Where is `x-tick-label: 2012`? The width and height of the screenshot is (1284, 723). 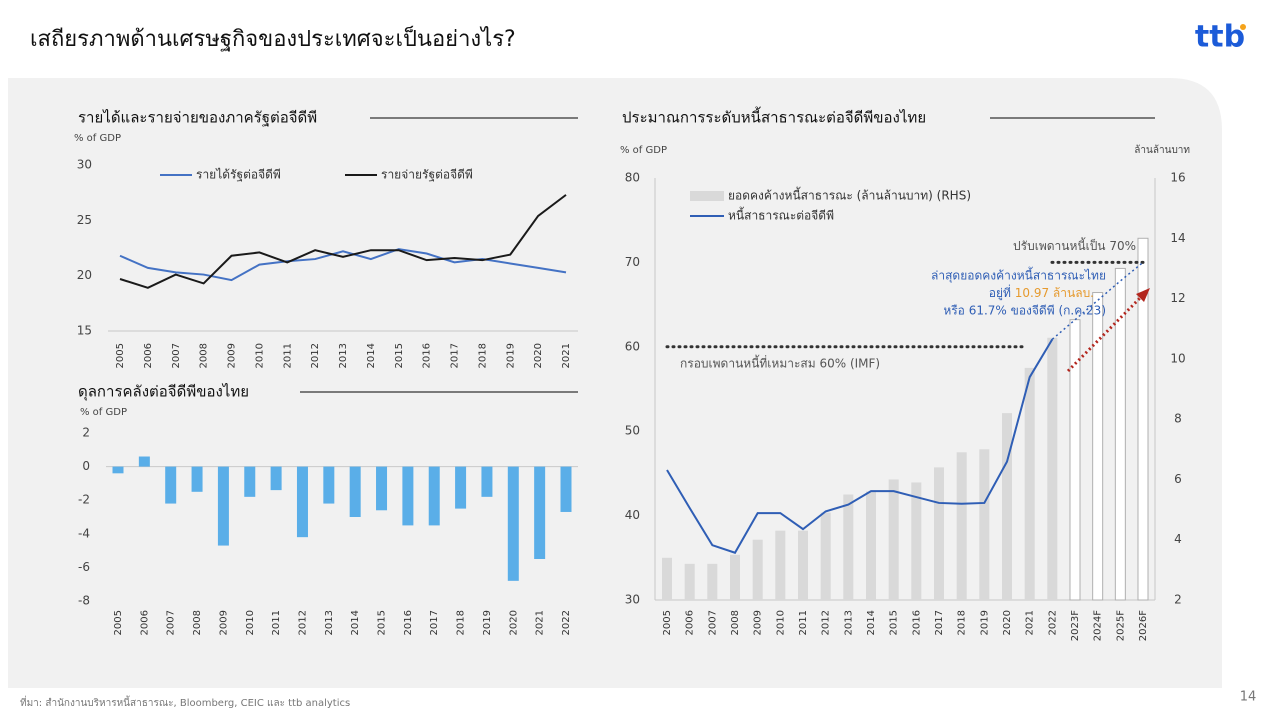 x-tick-label: 2012 is located at coordinates (315, 355).